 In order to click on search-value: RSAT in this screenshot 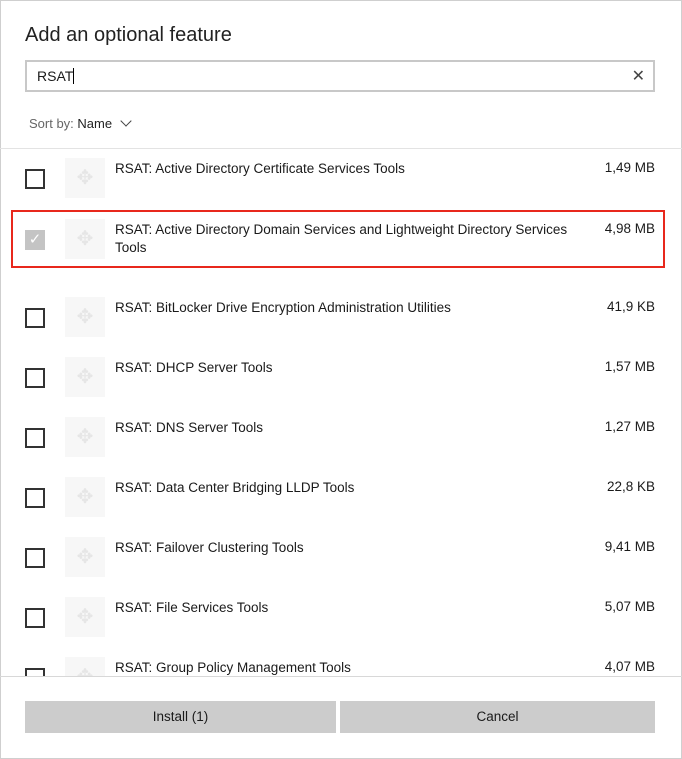, I will do `click(55, 76)`.